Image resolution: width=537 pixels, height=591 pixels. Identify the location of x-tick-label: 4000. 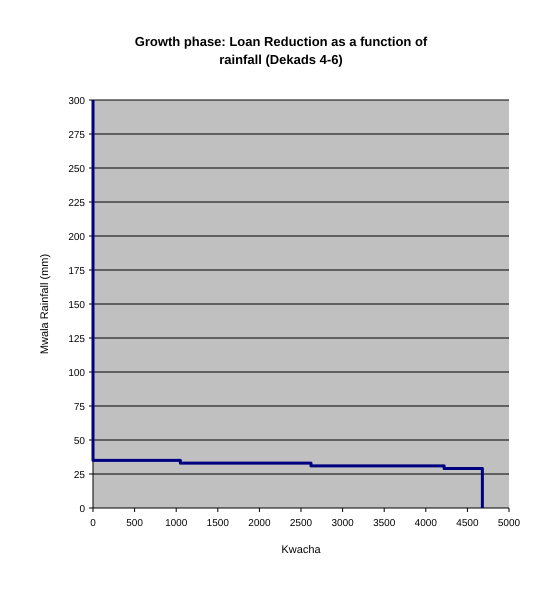
(426, 523).